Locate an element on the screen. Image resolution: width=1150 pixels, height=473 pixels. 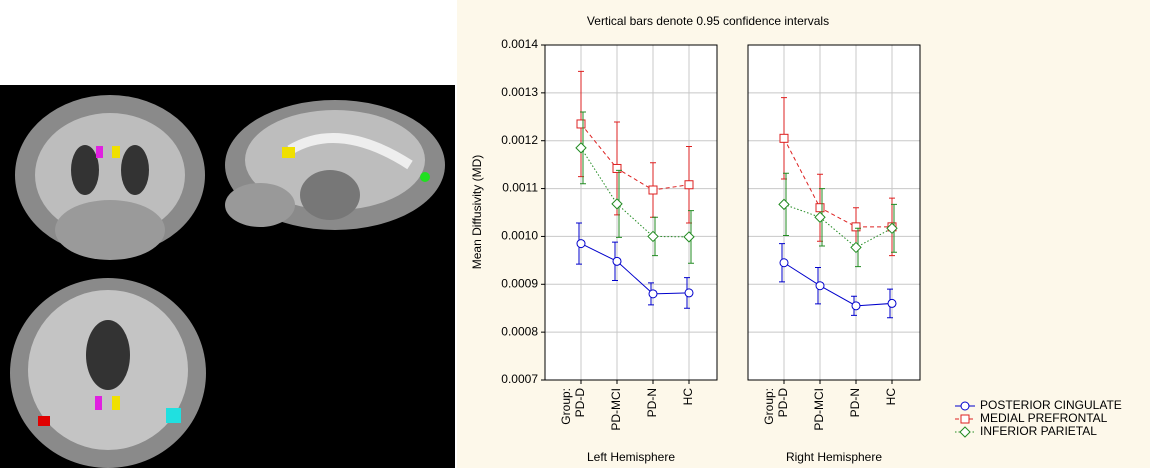
legend-label: MEDIAL PREFRONTAL is located at coordinates (1044, 418).